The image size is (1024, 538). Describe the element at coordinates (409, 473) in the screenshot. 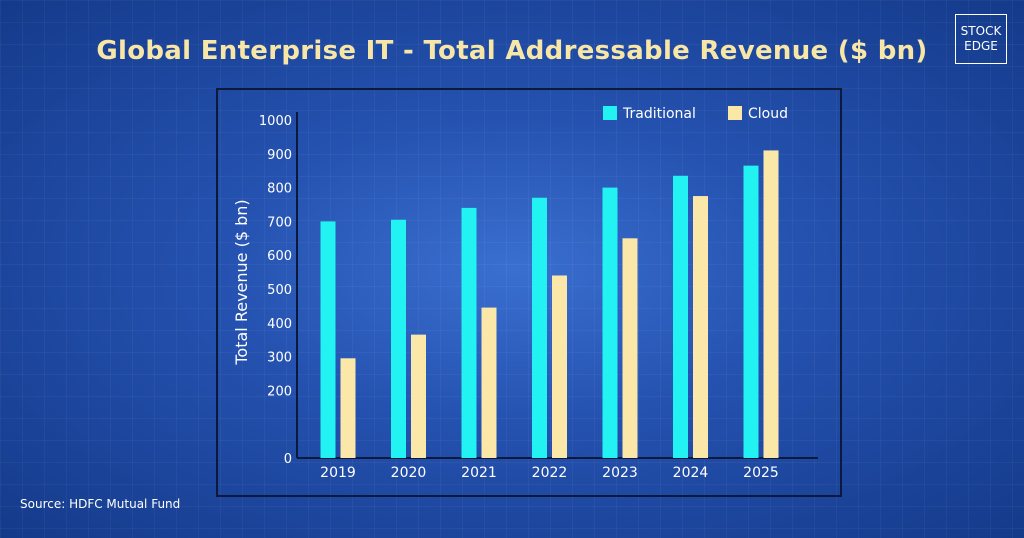

I see `x-tick-label: 2020` at that location.